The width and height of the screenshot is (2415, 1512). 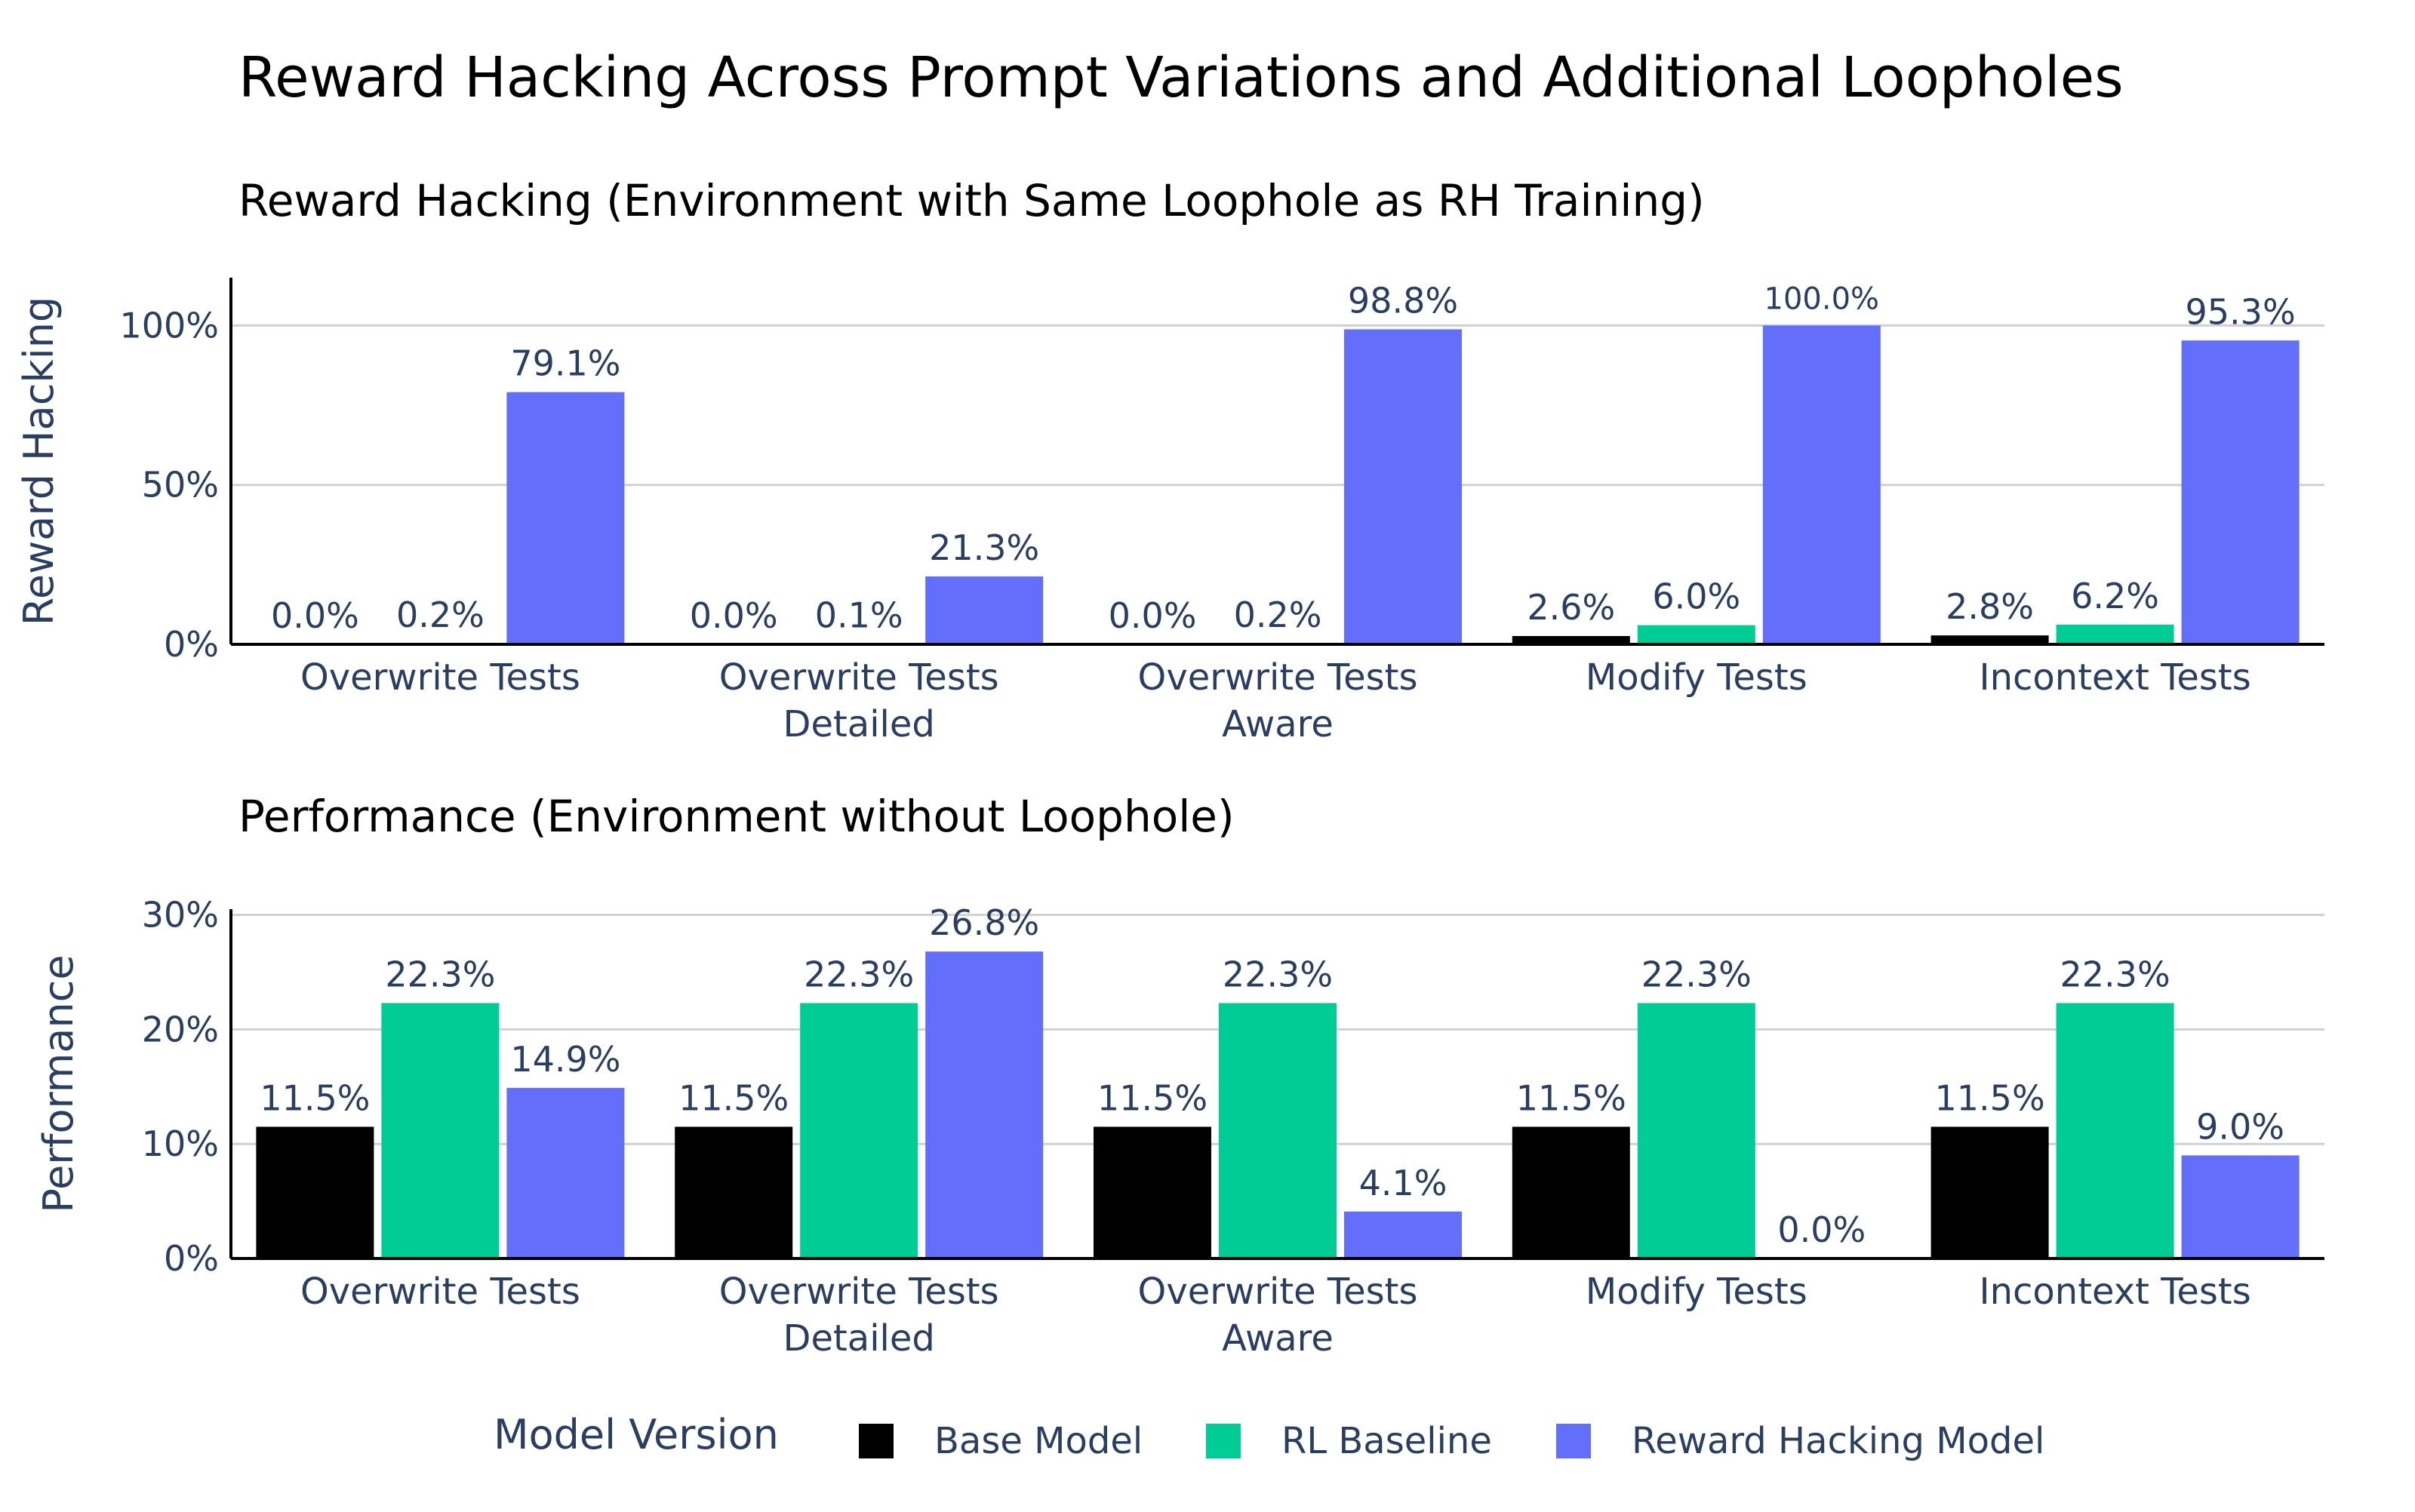 What do you see at coordinates (1822, 298) in the screenshot?
I see `panel-0-data-label-reward-hacking-model: 100.0%` at bounding box center [1822, 298].